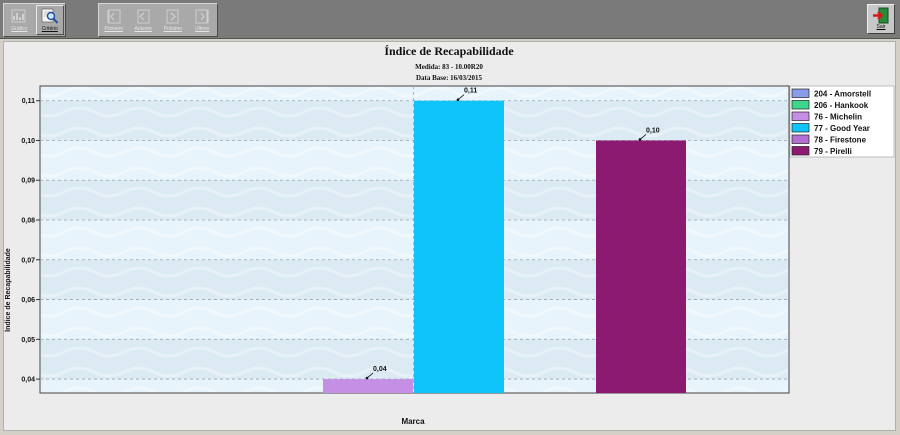 The image size is (900, 435). I want to click on y-tick-label: 0,09, so click(28, 181).